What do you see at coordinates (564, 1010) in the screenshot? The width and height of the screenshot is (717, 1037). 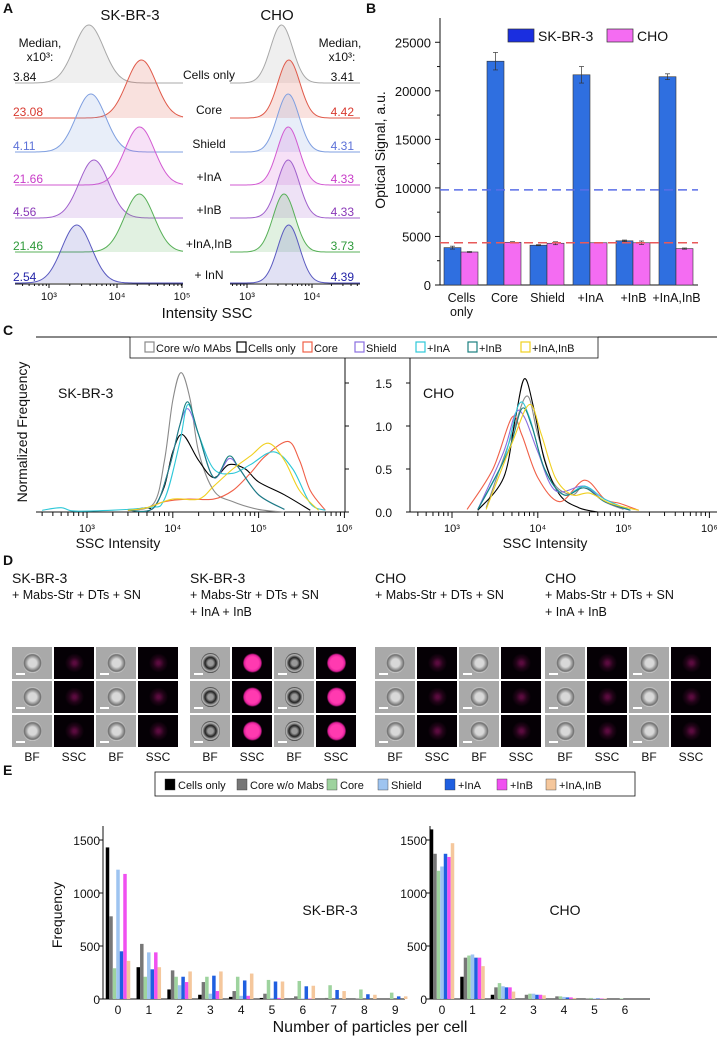 I see `x-tick-label: 4` at bounding box center [564, 1010].